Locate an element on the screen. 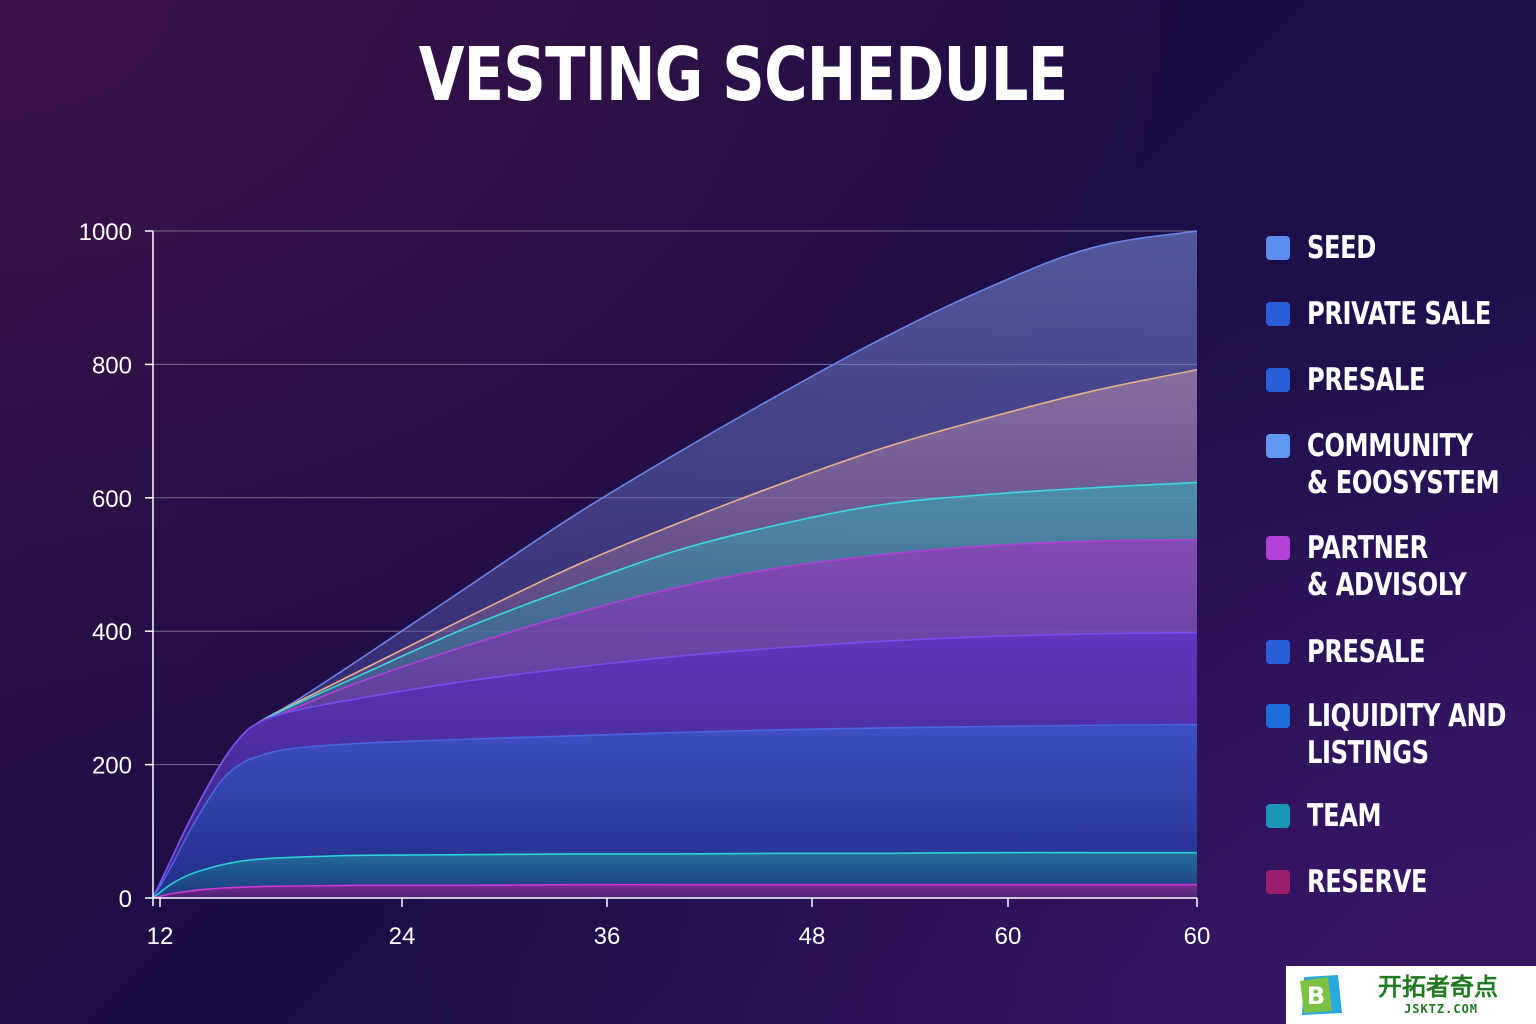 This screenshot has width=1536, height=1024. x-tick-label-2: 36 is located at coordinates (607, 936).